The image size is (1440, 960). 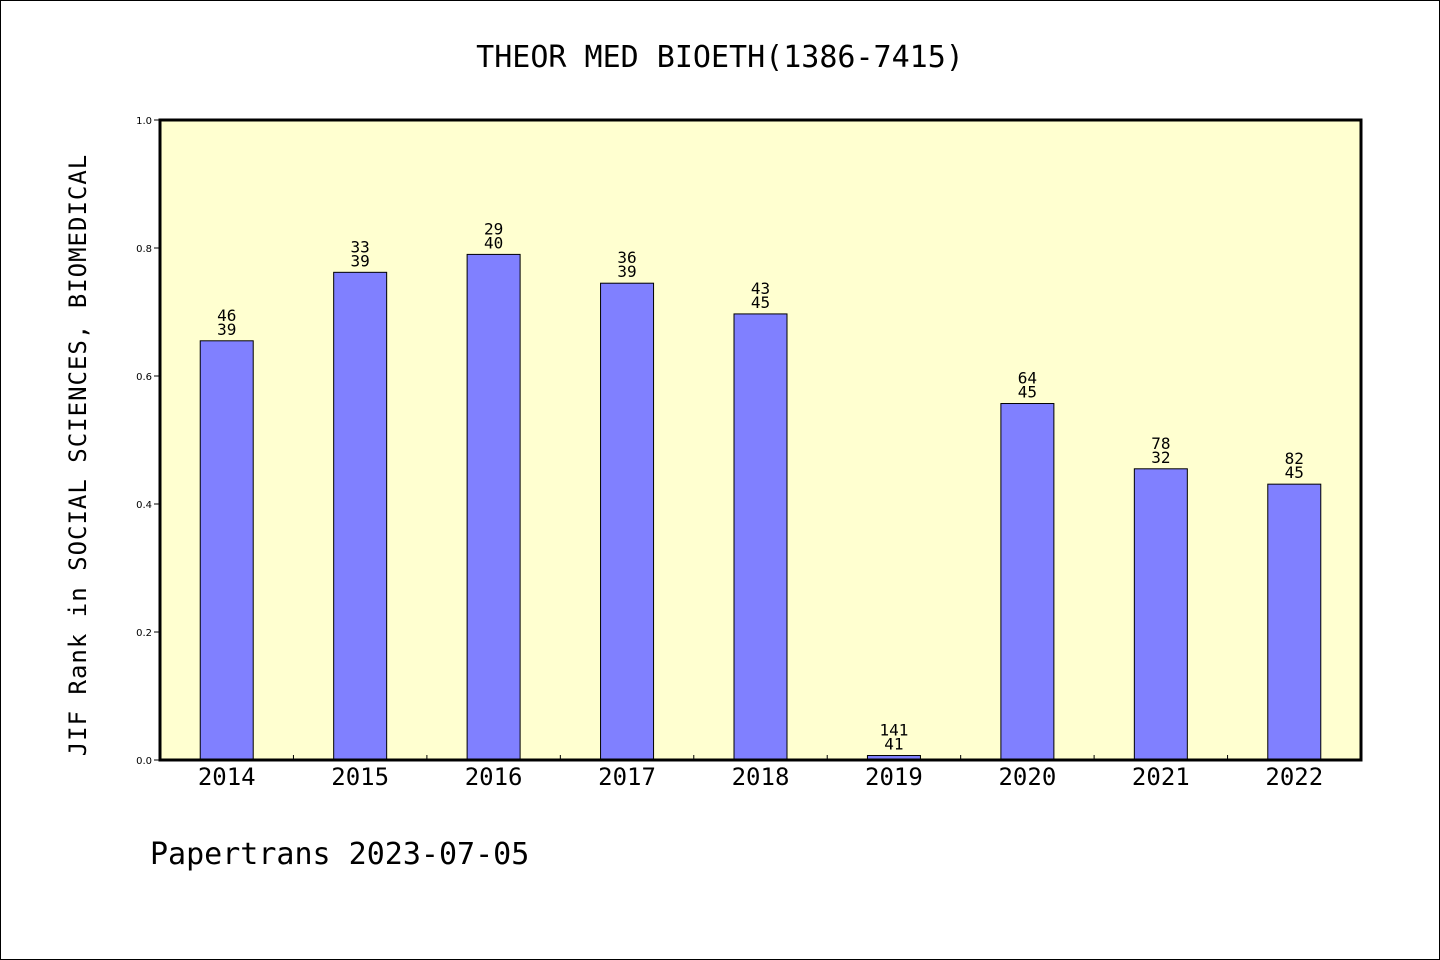 What do you see at coordinates (626, 257) in the screenshot?
I see `bar-rank-label: 36` at bounding box center [626, 257].